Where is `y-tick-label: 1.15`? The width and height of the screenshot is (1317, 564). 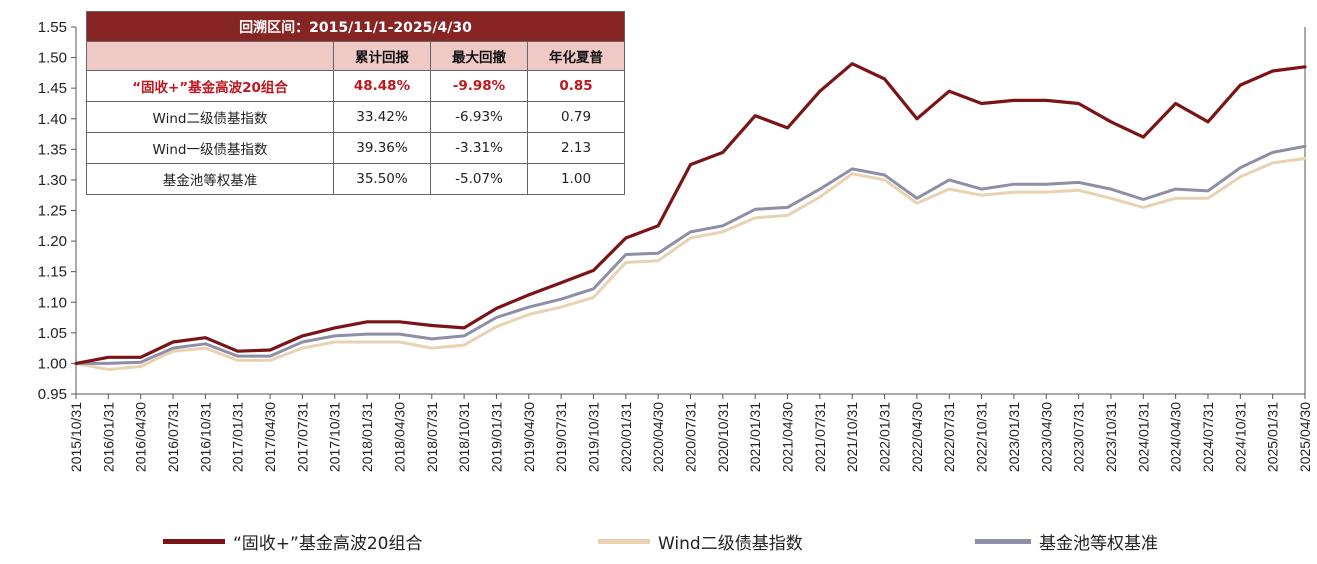
y-tick-label: 1.15 is located at coordinates (52, 272).